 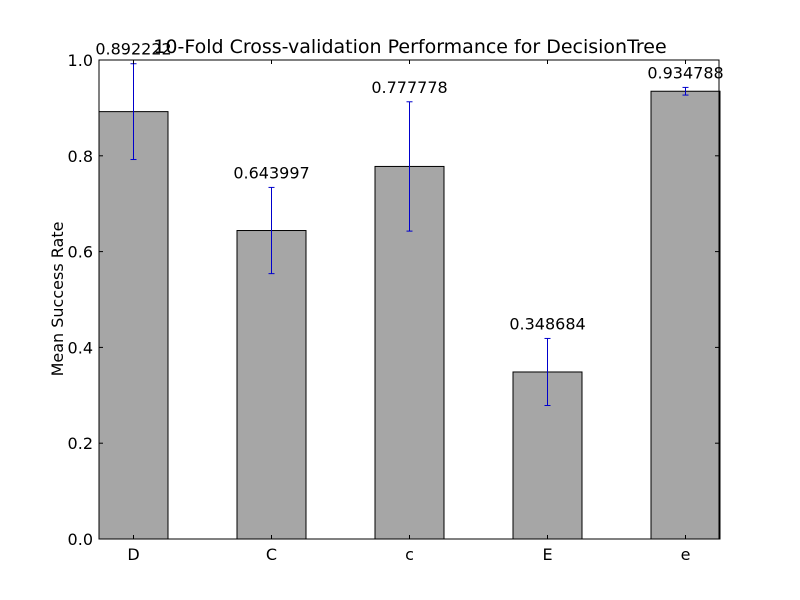 I want to click on x-tick-label-e: e, so click(x=686, y=554).